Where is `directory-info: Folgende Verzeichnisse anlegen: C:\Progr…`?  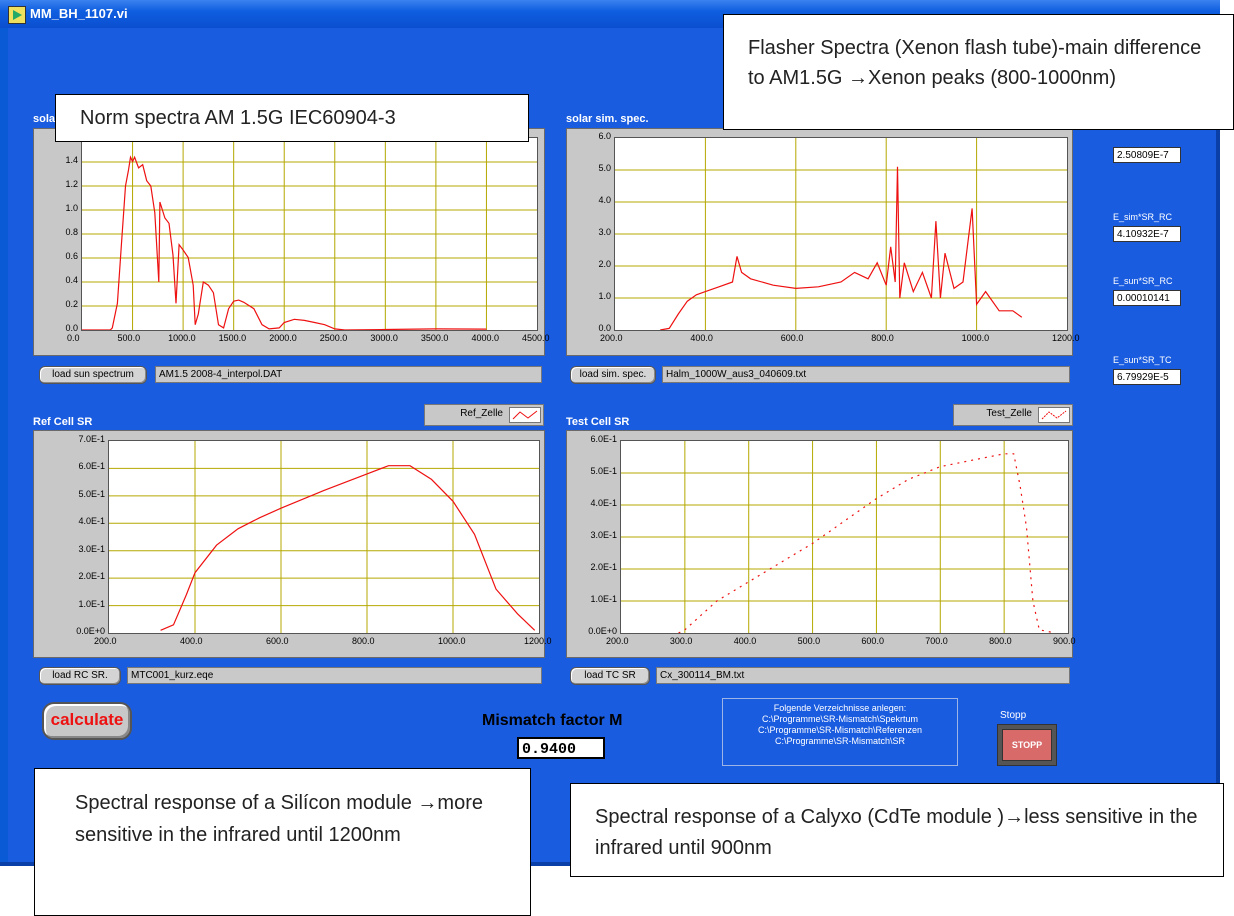 directory-info: Folgende Verzeichnisse anlegen: C:\Progr… is located at coordinates (840, 732).